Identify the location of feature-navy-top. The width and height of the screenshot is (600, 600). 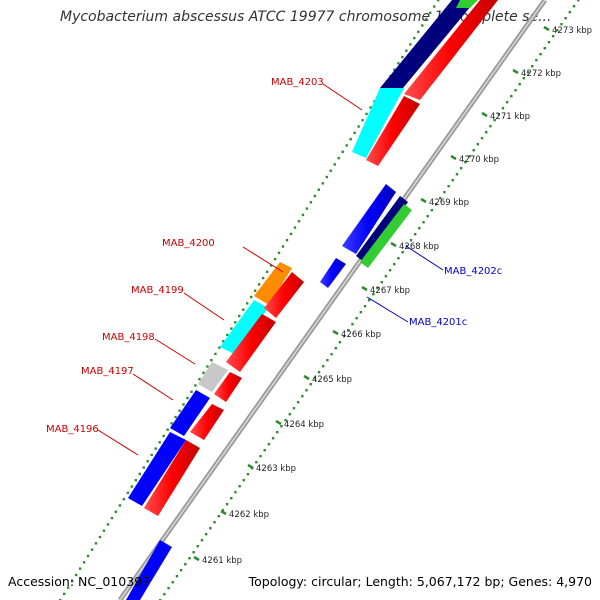
(428, 44).